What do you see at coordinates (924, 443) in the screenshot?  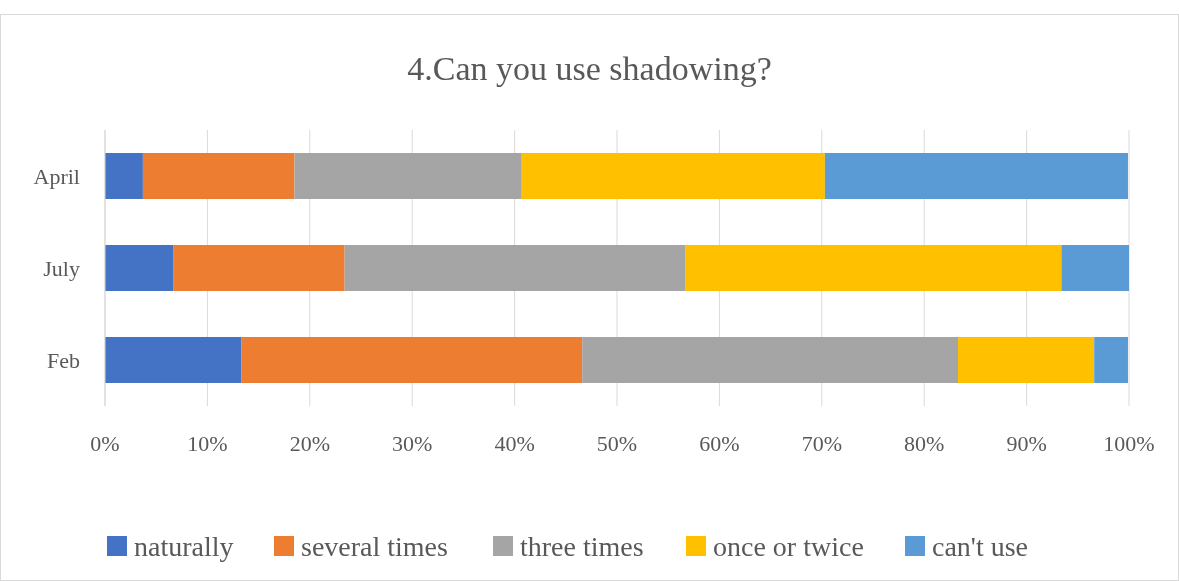 I see `x-tick-label: 80%` at bounding box center [924, 443].